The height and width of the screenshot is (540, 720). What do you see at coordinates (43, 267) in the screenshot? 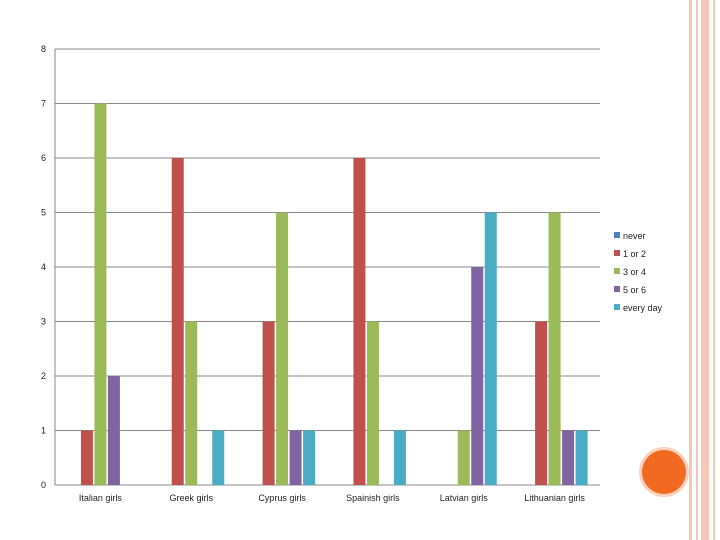
I see `y-tick-label-4: 4` at bounding box center [43, 267].